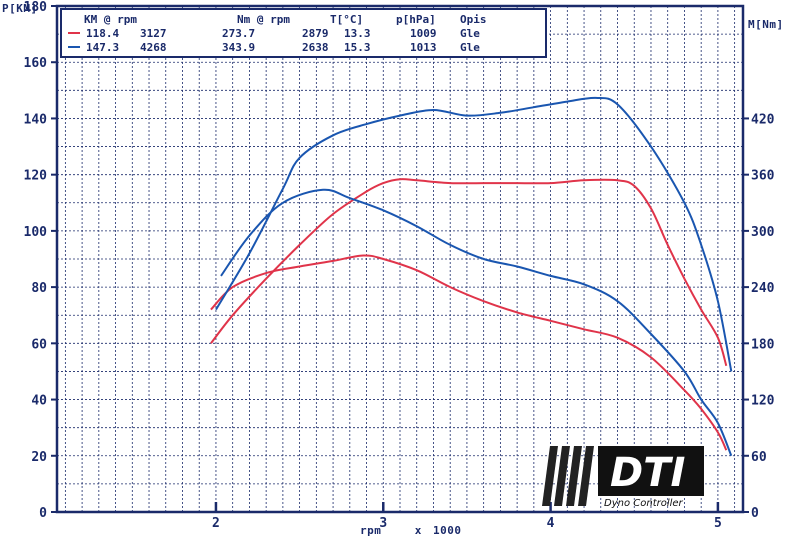  What do you see at coordinates (303, 19) in the screenshot?
I see `legend-header: KM @ rpm Nm @ rpm T[°C] p[hPa] Opis` at bounding box center [303, 19].